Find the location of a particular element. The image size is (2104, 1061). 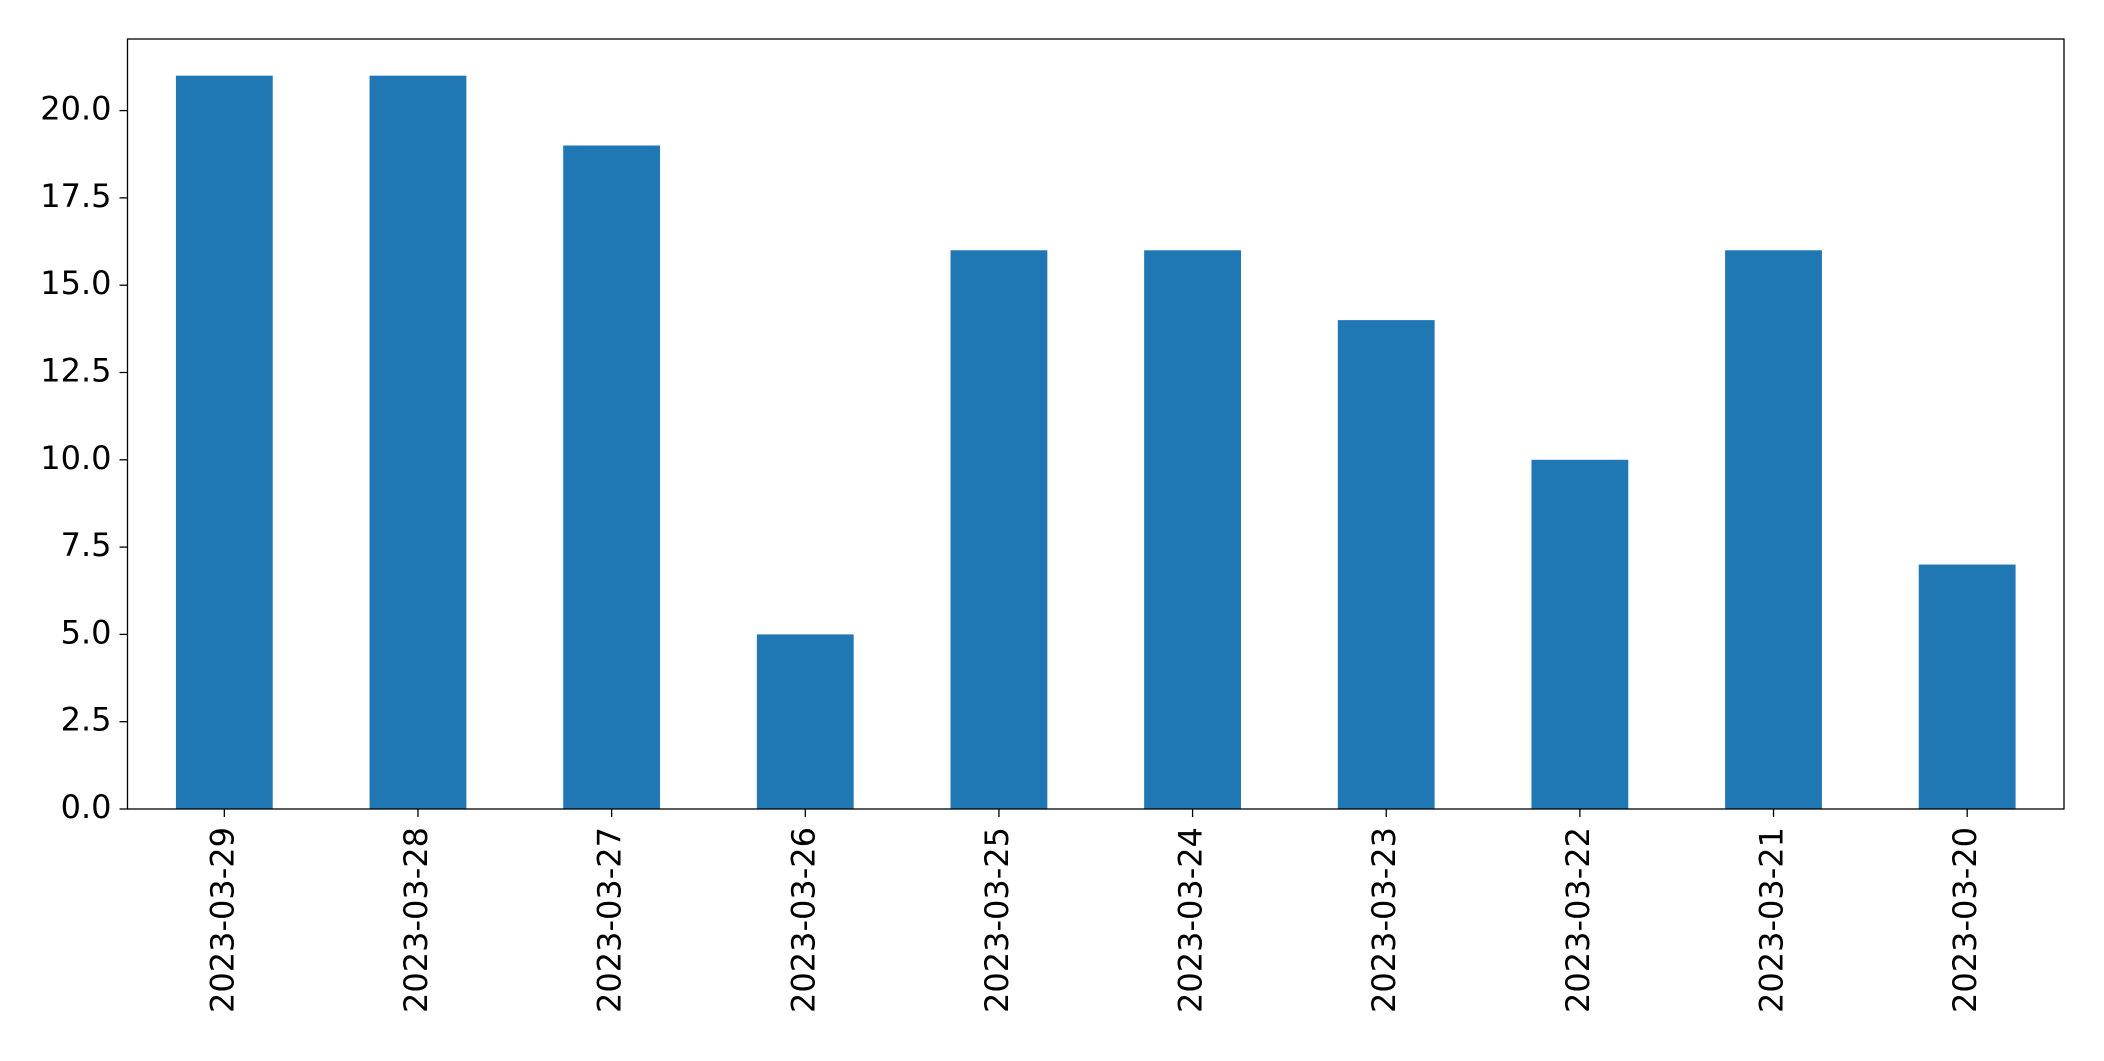

x-tick-label: 2023-03-24 is located at coordinates (1191, 920).